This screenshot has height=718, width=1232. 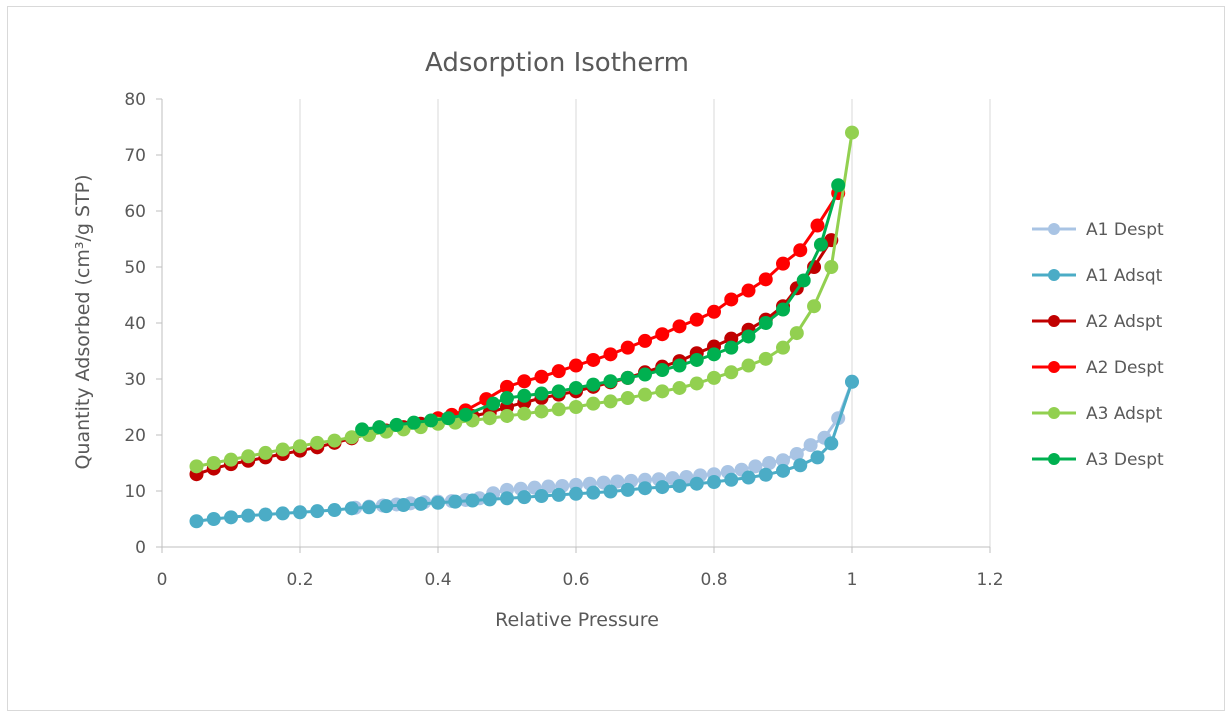 What do you see at coordinates (140, 548) in the screenshot?
I see `y-tick-label: 0` at bounding box center [140, 548].